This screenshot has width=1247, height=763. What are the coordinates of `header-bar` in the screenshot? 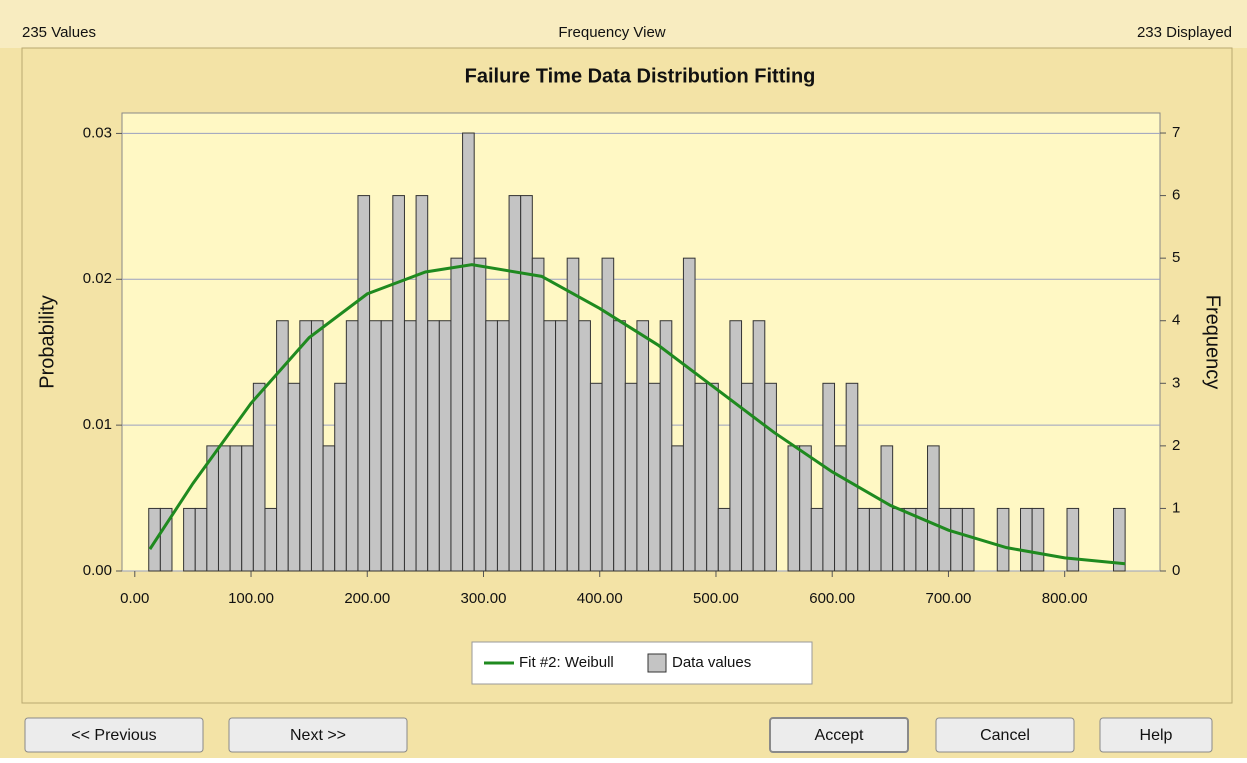 It's located at (623, 24).